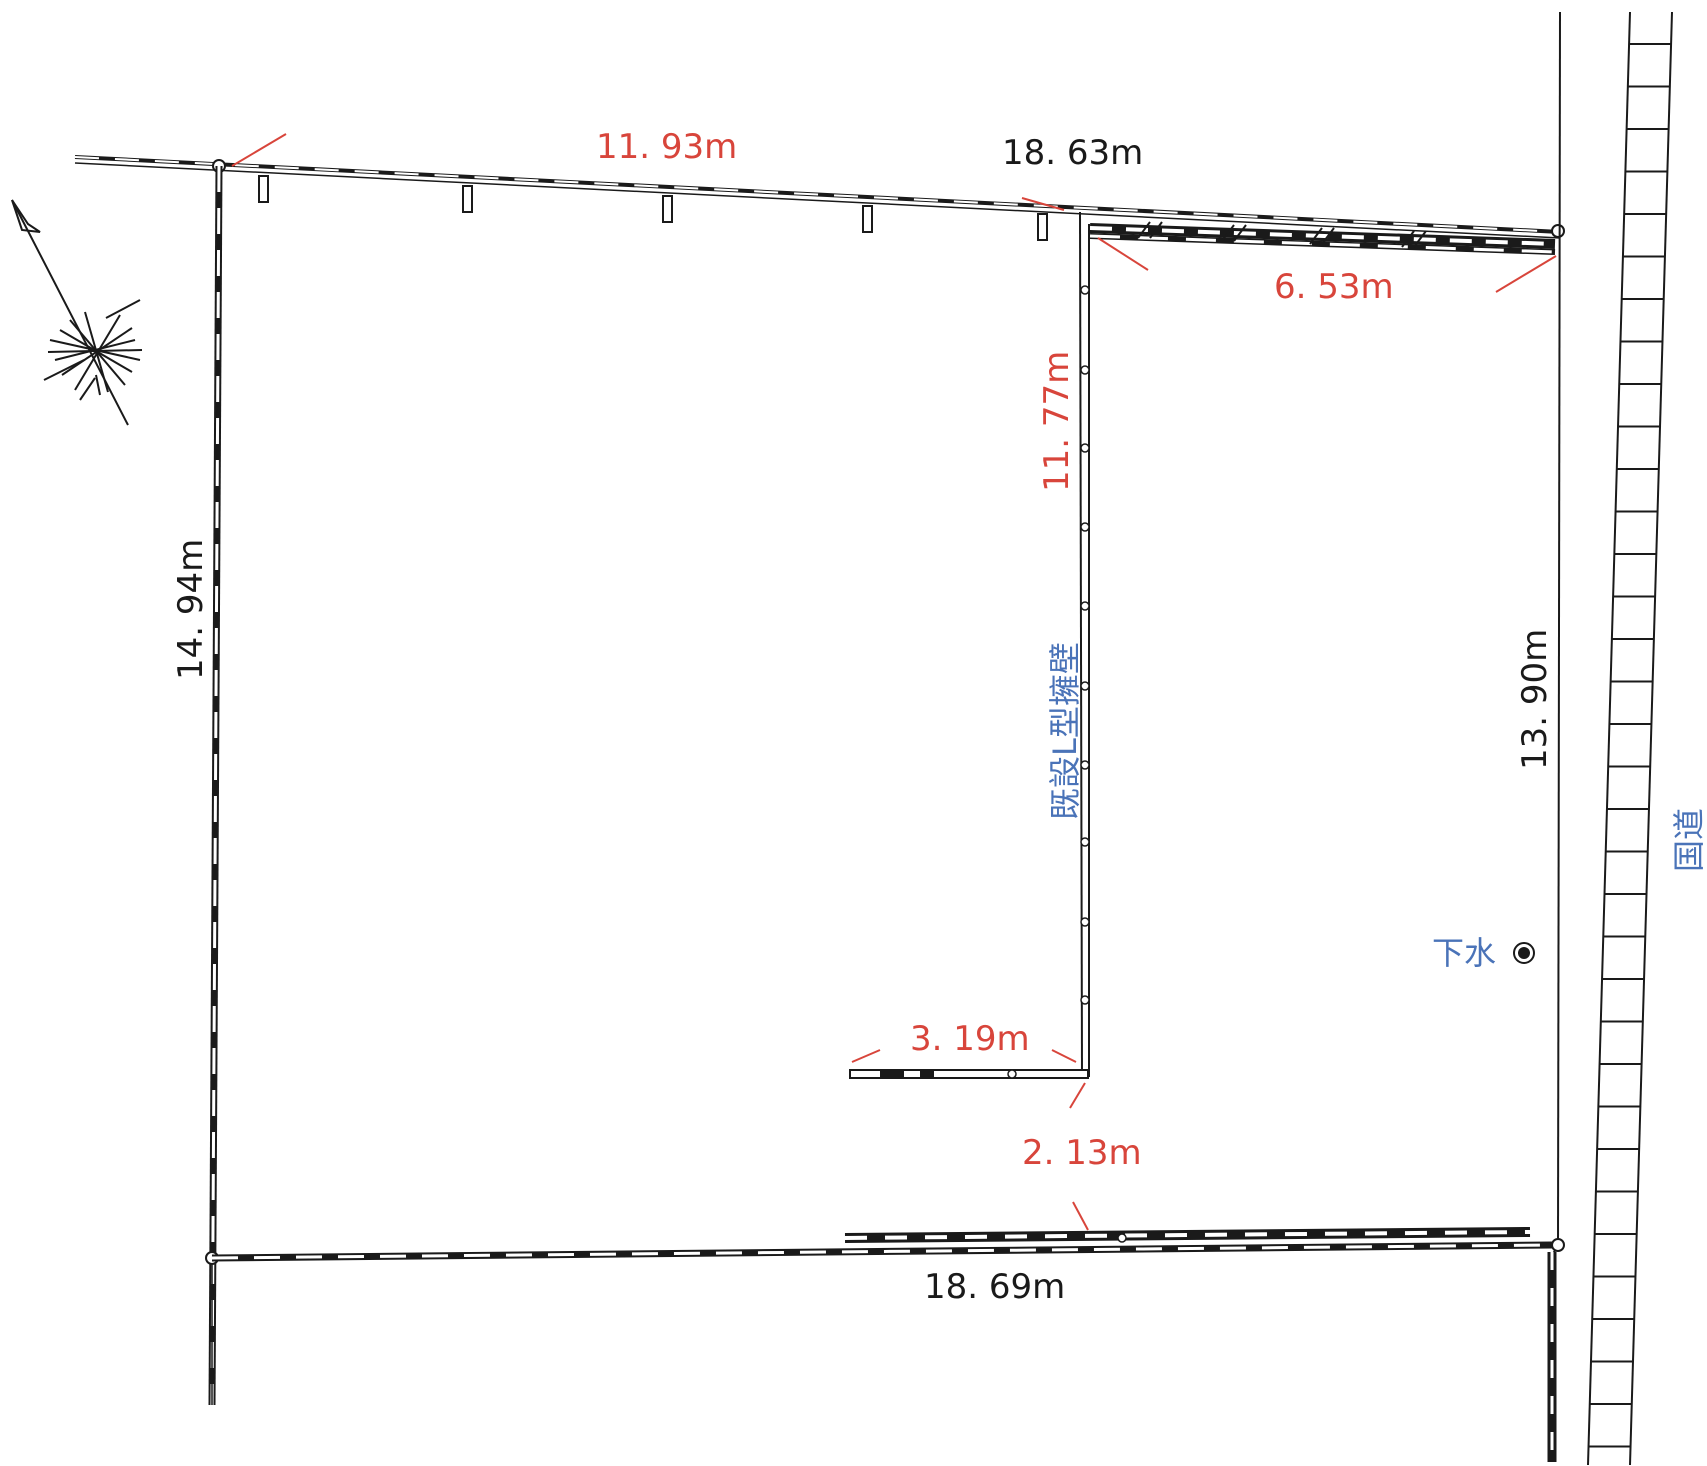 This screenshot has height=1466, width=1707. Describe the element at coordinates (666, 147) in the screenshot. I see `dim-top-left-segment: 11. 93m` at that location.